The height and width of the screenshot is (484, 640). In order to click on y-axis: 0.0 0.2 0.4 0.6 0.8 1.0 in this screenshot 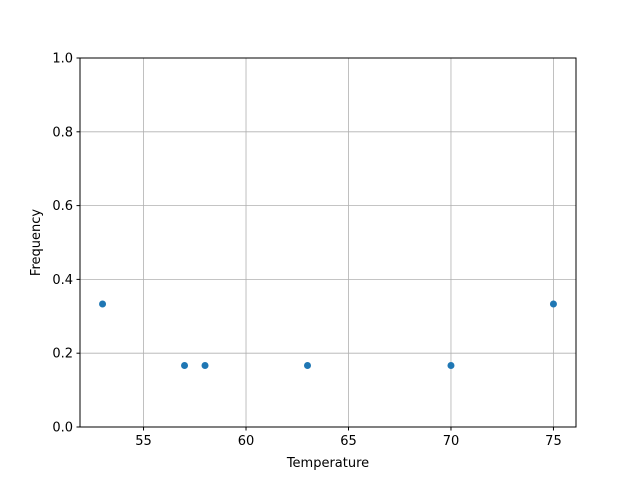, I will do `click(66, 244)`.